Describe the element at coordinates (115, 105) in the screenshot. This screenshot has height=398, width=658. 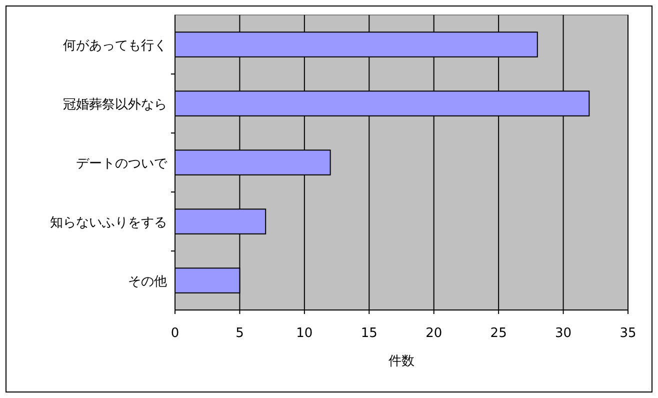
I see `y-tick-label: 冠婚葬祭以外なら` at that location.